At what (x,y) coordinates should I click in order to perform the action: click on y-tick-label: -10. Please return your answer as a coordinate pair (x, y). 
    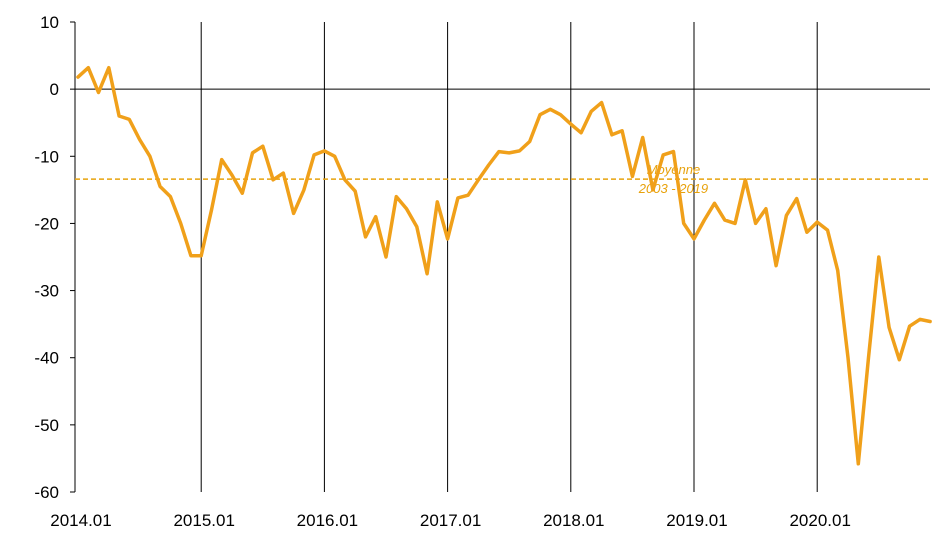
    Looking at the image, I should click on (46, 156).